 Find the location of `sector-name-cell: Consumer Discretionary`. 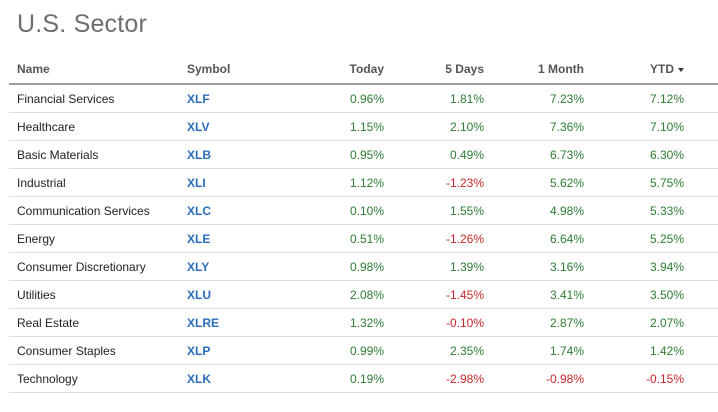

sector-name-cell: Consumer Discretionary is located at coordinates (98, 266).